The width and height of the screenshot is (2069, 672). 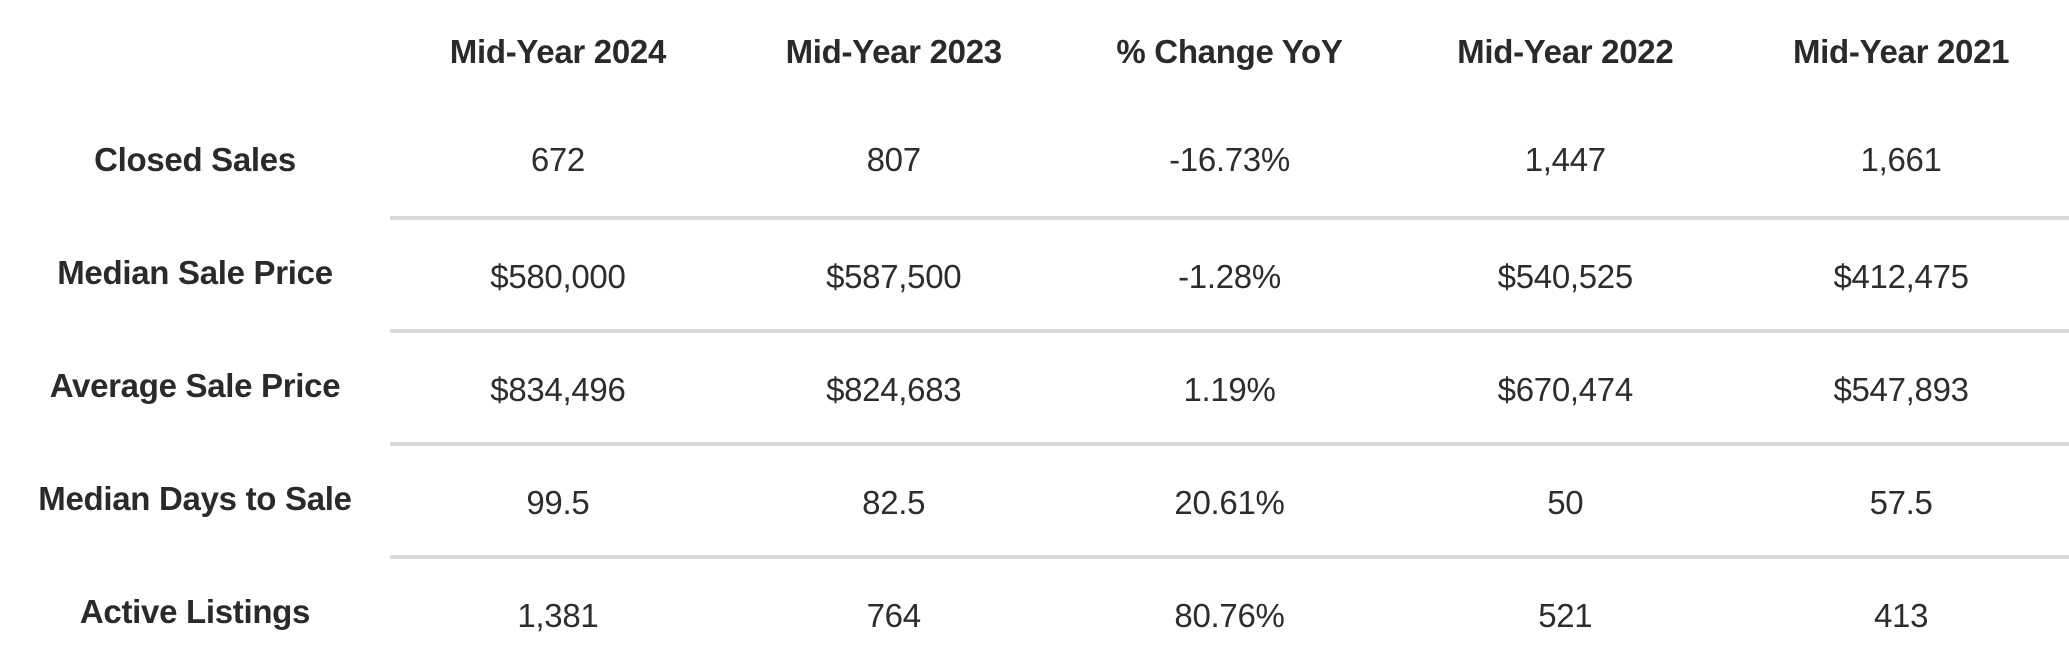 I want to click on table-cell: -16.73%, so click(x=1229, y=159).